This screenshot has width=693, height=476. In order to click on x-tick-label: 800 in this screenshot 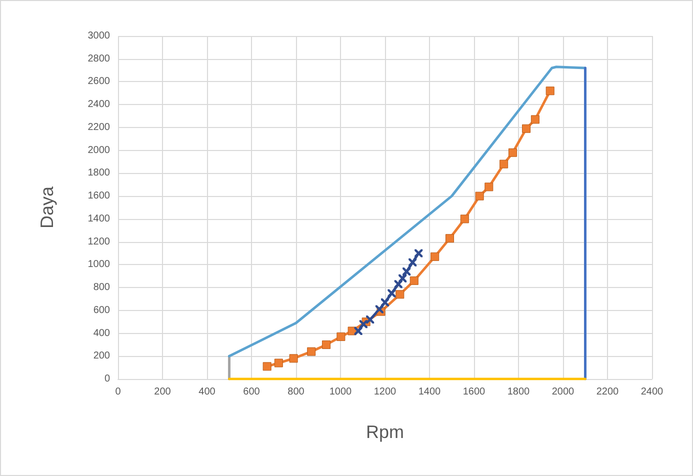, I will do `click(296, 392)`.